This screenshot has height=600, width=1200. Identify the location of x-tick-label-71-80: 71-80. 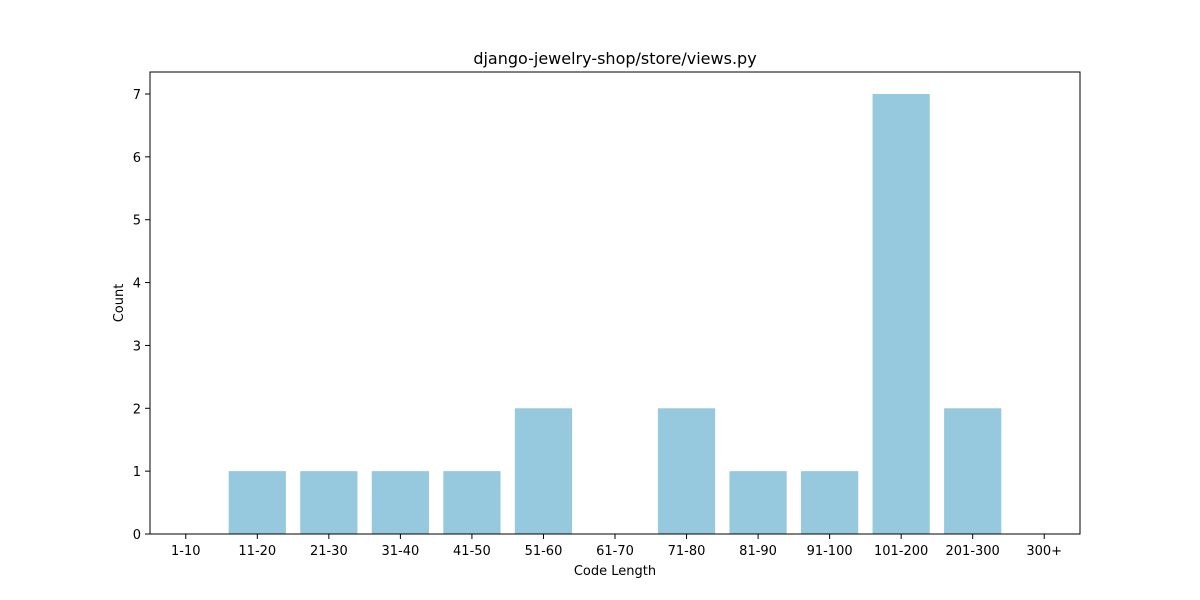
(687, 551).